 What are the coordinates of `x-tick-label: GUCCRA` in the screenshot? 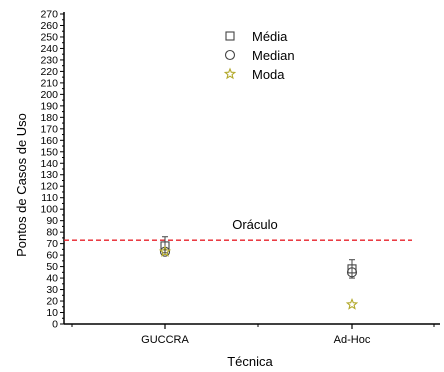 It's located at (165, 340).